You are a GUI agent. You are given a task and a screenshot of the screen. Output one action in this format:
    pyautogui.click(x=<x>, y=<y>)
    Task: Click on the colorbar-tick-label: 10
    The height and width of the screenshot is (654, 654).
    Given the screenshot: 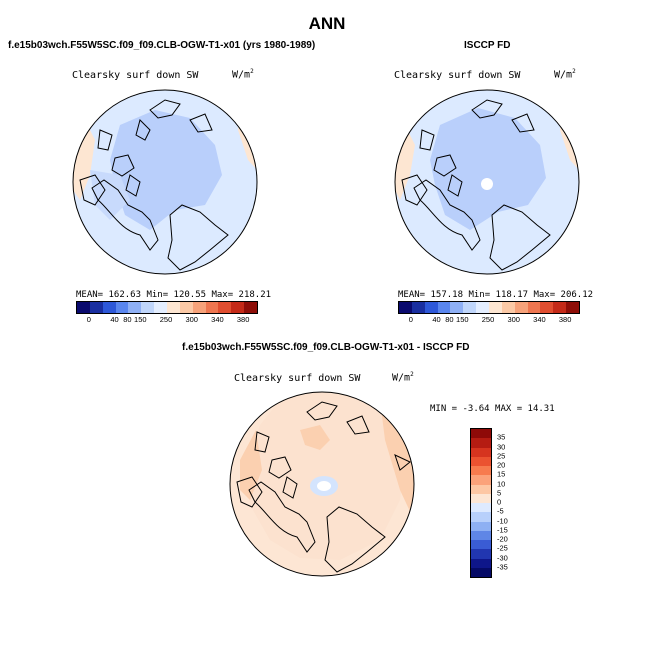 What is the action you would take?
    pyautogui.click(x=501, y=483)
    